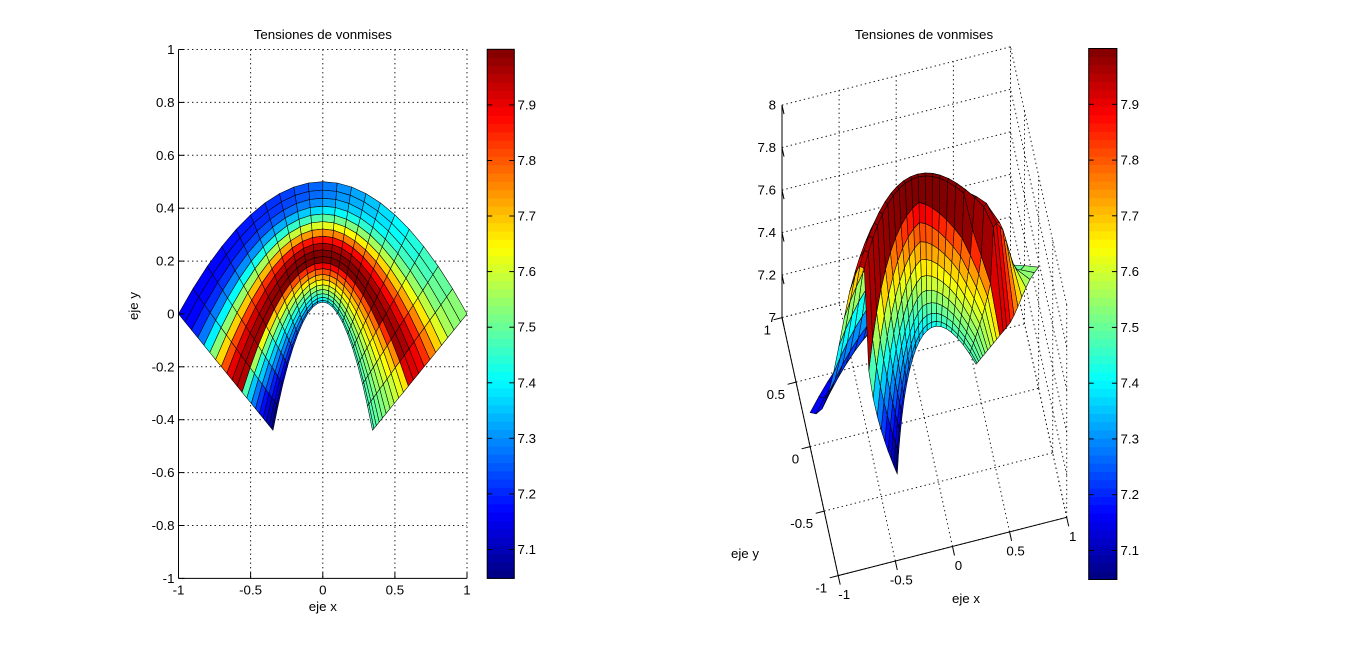 The height and width of the screenshot is (651, 1367). Describe the element at coordinates (165, 208) in the screenshot. I see `svg-text: 0.4` at that location.